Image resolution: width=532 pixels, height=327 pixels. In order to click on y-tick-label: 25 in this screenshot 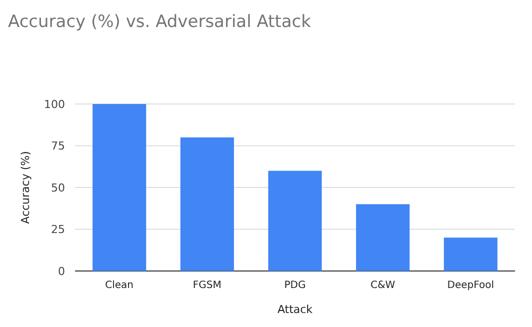, I will do `click(58, 229)`.